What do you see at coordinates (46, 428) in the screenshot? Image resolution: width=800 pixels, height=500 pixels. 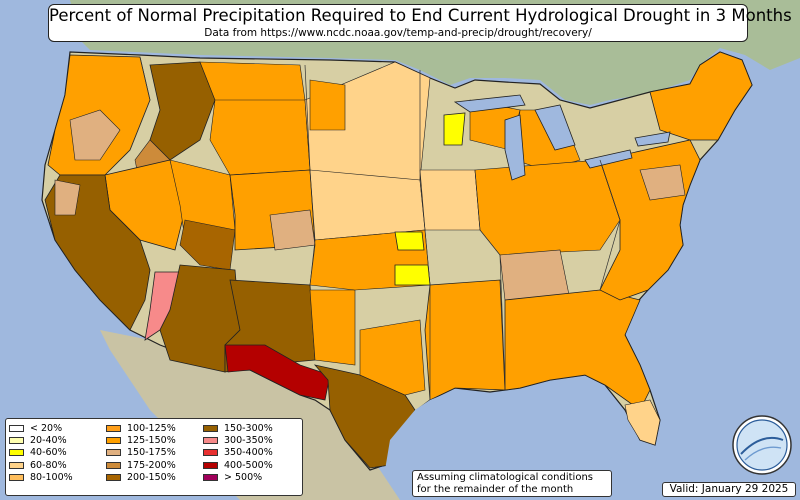 I see `legend-label: < 20%` at bounding box center [46, 428].